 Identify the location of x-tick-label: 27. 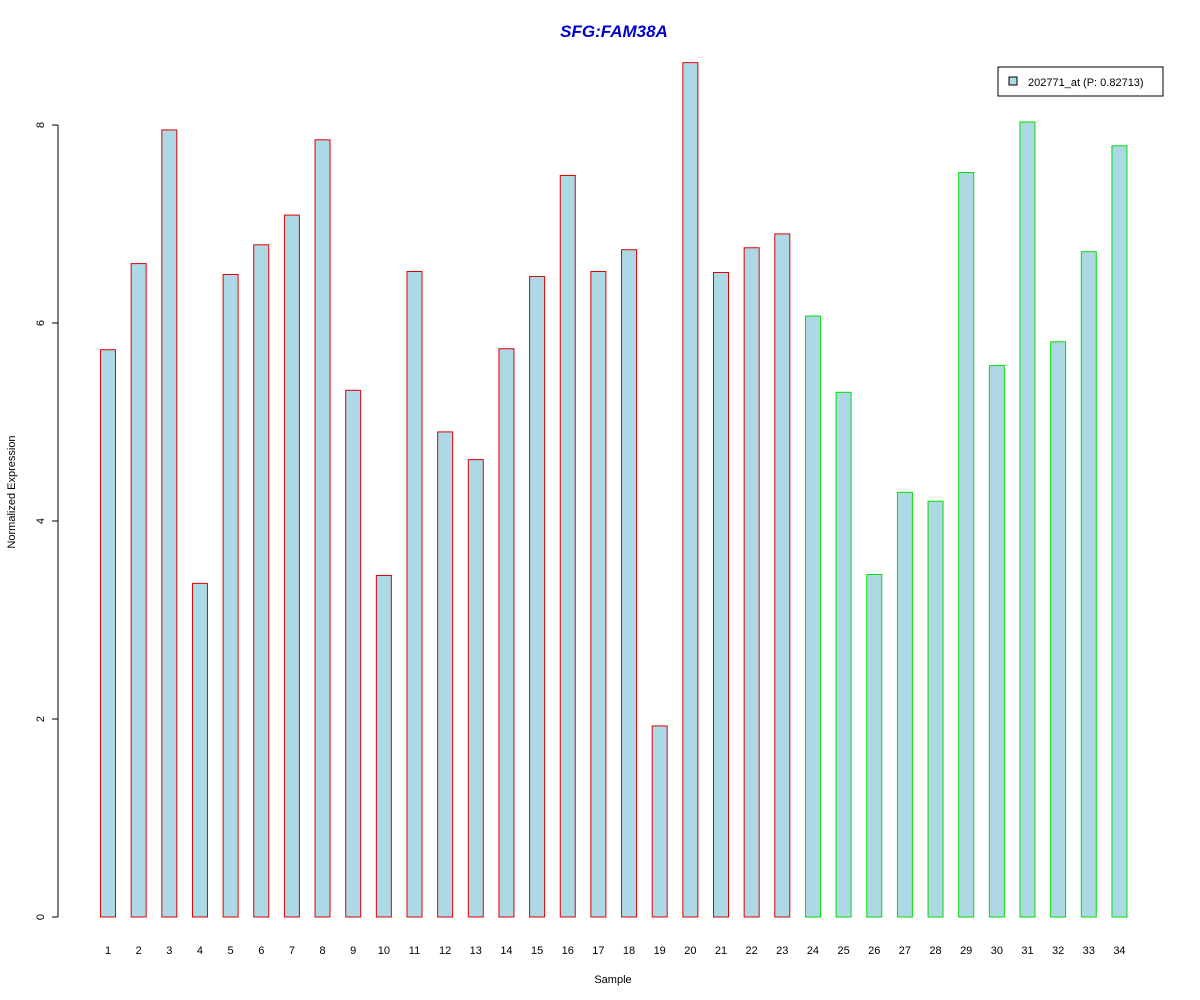
(905, 951).